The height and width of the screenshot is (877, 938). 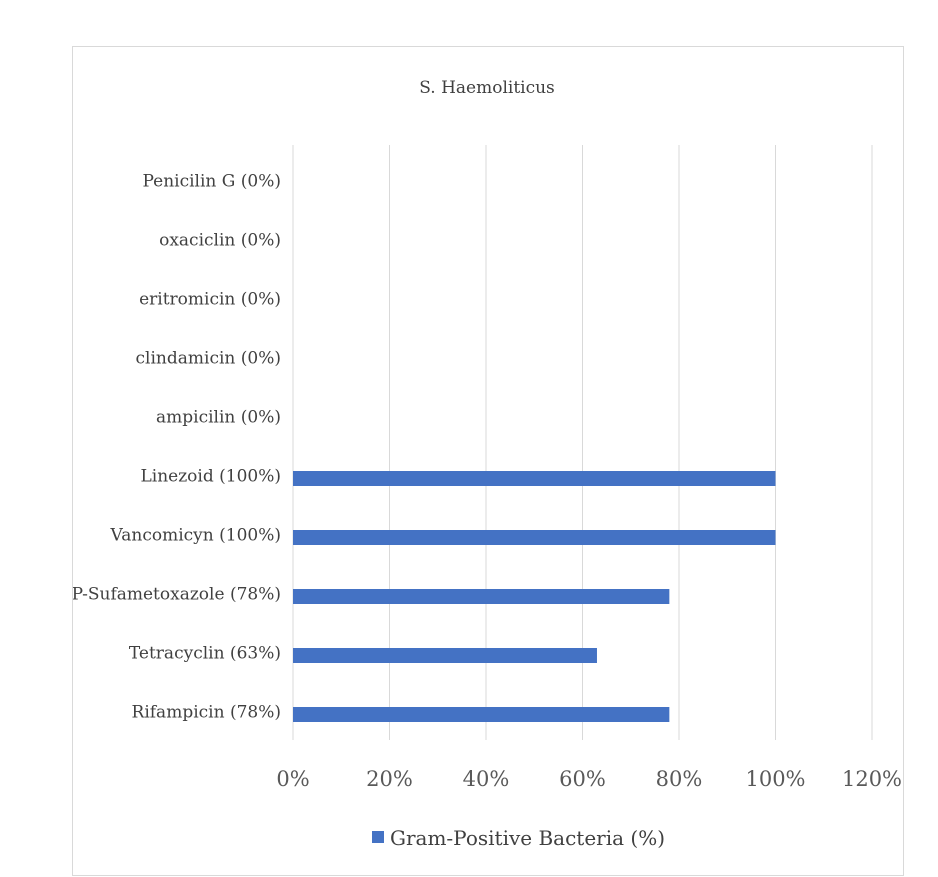 I want to click on category-label: clindamicin (0%), so click(x=208, y=359).